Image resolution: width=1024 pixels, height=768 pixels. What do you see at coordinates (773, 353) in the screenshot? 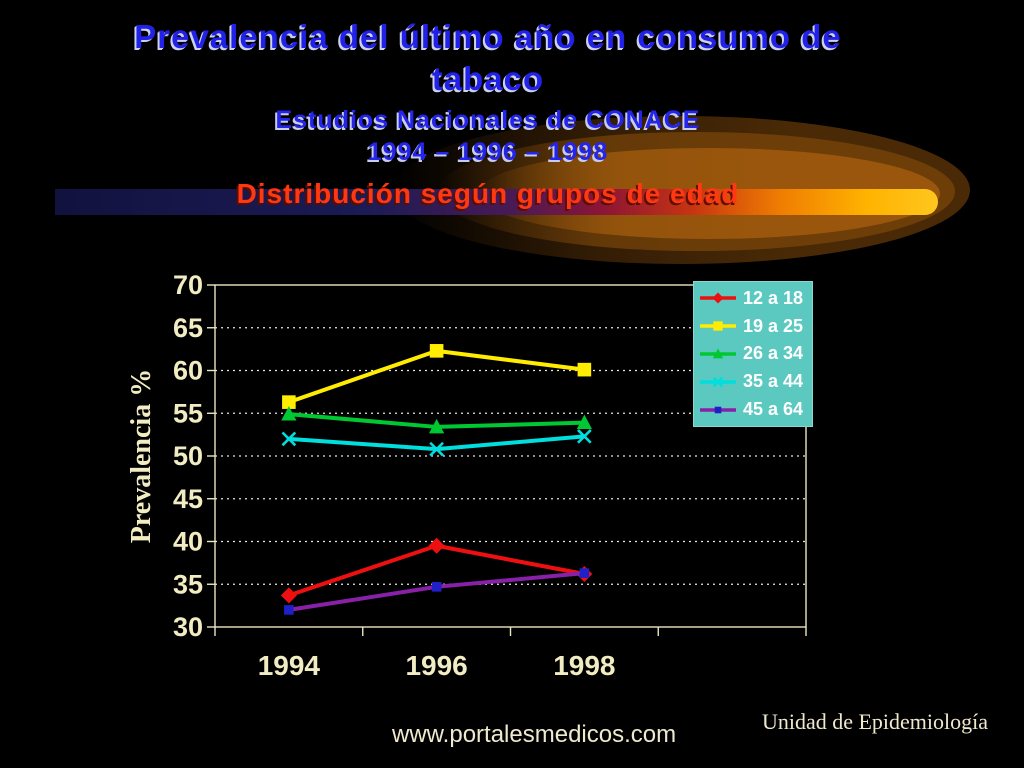
I see `legend-label: 26 a 34` at bounding box center [773, 353].